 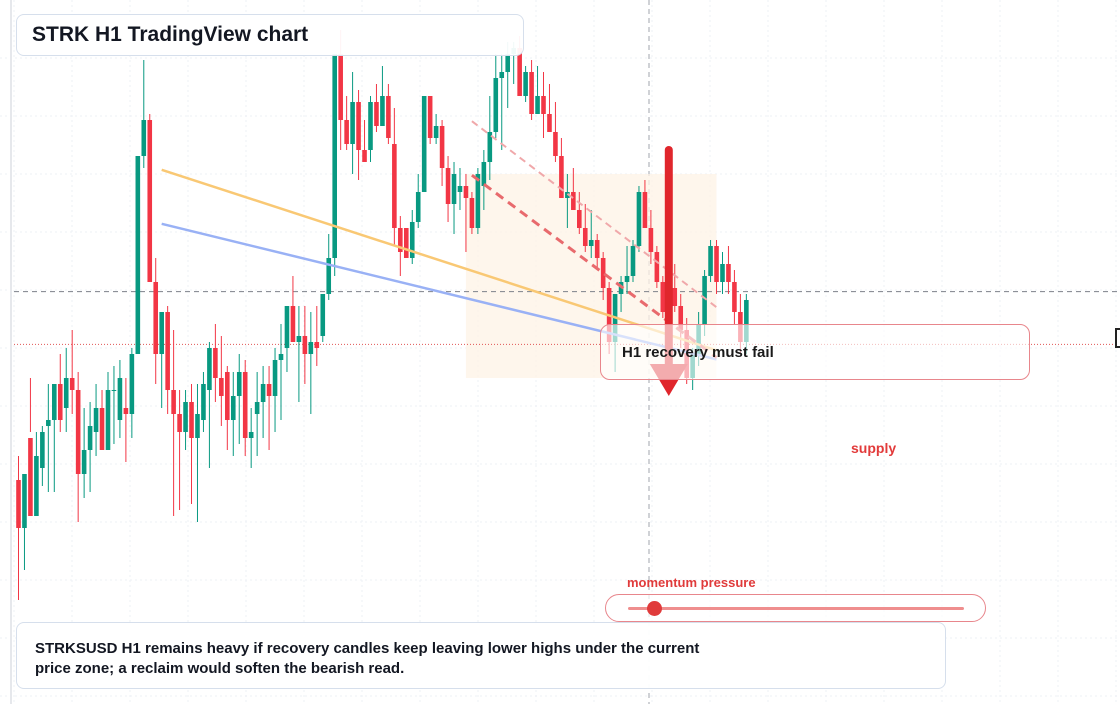 What do you see at coordinates (691, 582) in the screenshot?
I see `momentum-label: momentum pressure` at bounding box center [691, 582].